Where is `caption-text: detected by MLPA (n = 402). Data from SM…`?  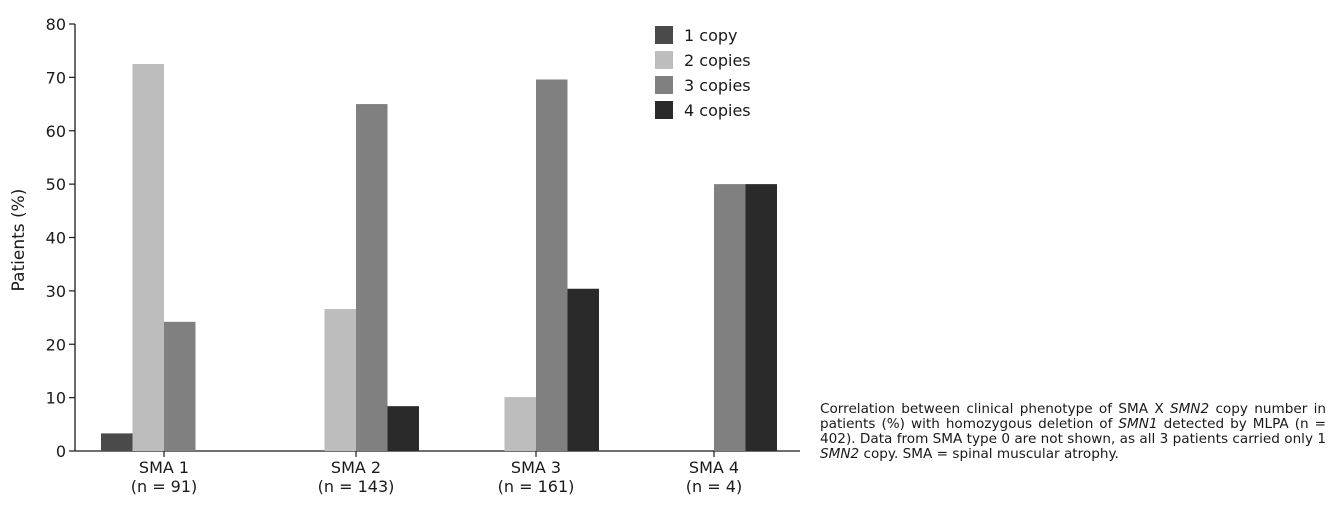 caption-text: detected by MLPA (n = 402). Data from SM… is located at coordinates (1073, 431).